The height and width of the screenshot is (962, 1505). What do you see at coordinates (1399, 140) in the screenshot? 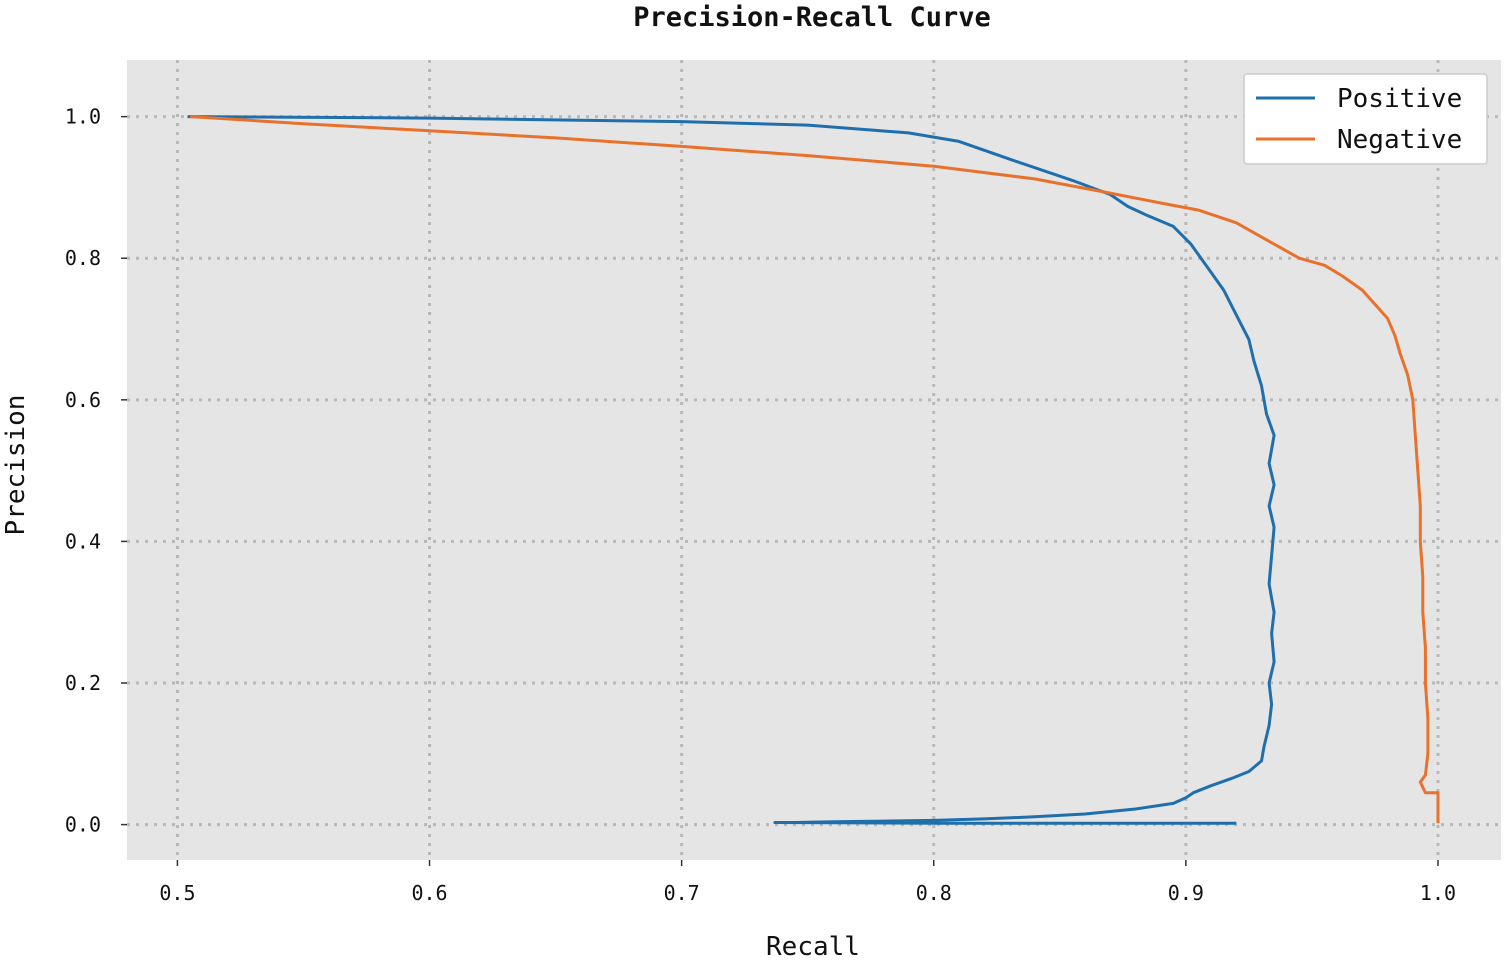
I see `legend-label-negative: Negative` at bounding box center [1399, 140].